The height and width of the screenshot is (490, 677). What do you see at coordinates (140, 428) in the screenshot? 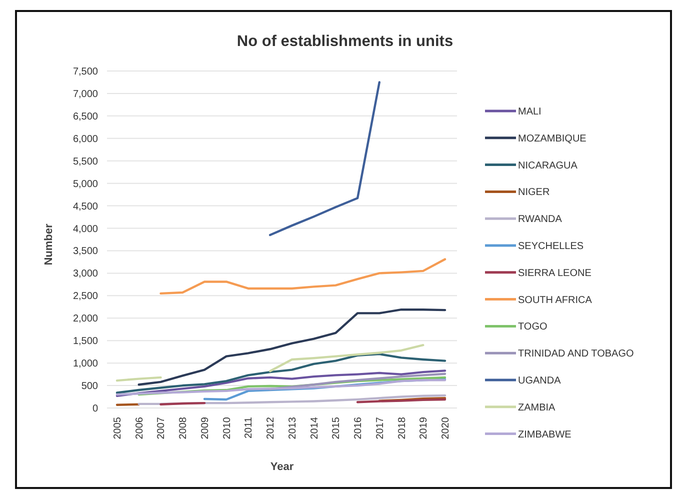
I see `x-tick-label: 2006` at bounding box center [140, 428].